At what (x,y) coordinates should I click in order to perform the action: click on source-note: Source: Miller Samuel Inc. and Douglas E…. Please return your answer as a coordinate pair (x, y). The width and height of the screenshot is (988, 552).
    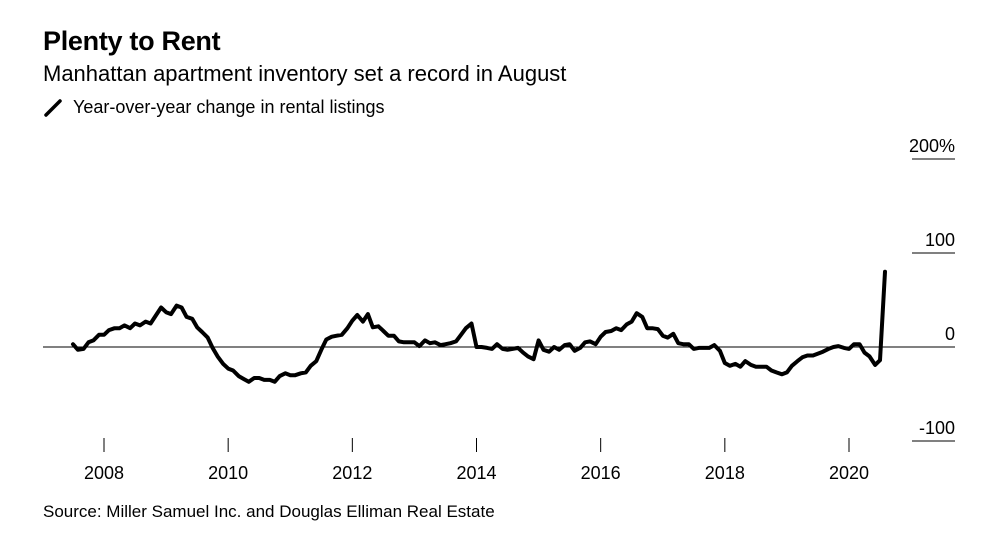
    Looking at the image, I should click on (269, 511).